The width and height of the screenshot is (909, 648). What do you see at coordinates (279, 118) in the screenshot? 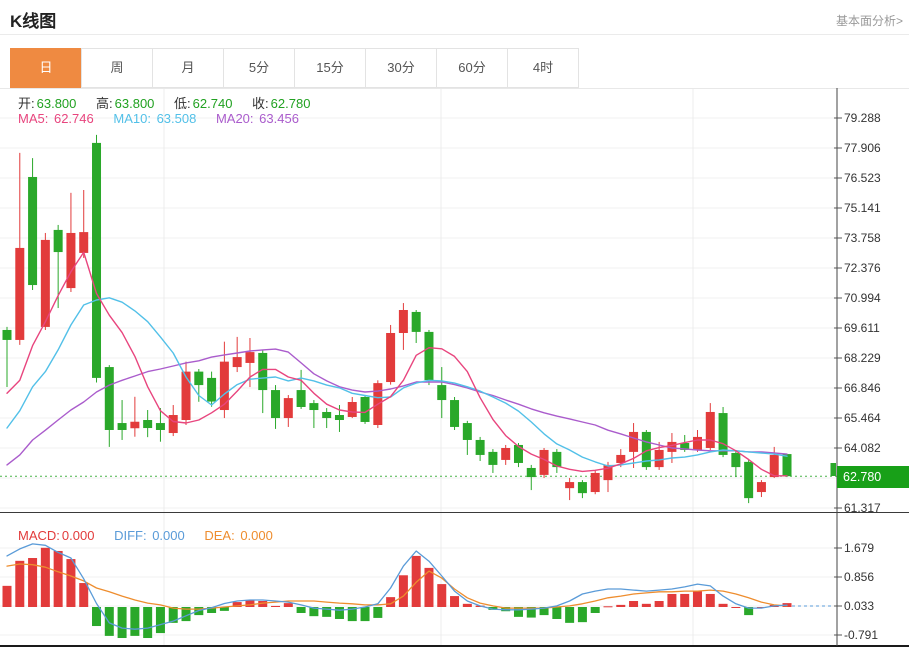
I see `ma20-value: 63.456` at bounding box center [279, 118].